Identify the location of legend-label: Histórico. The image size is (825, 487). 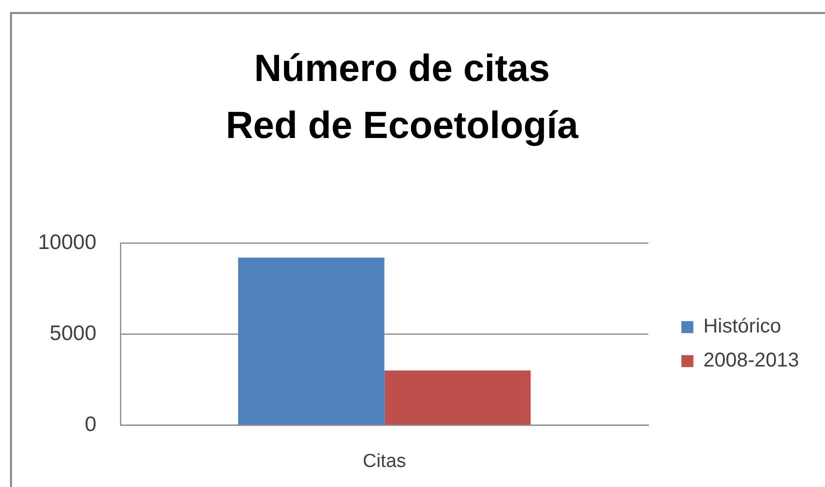
(742, 327).